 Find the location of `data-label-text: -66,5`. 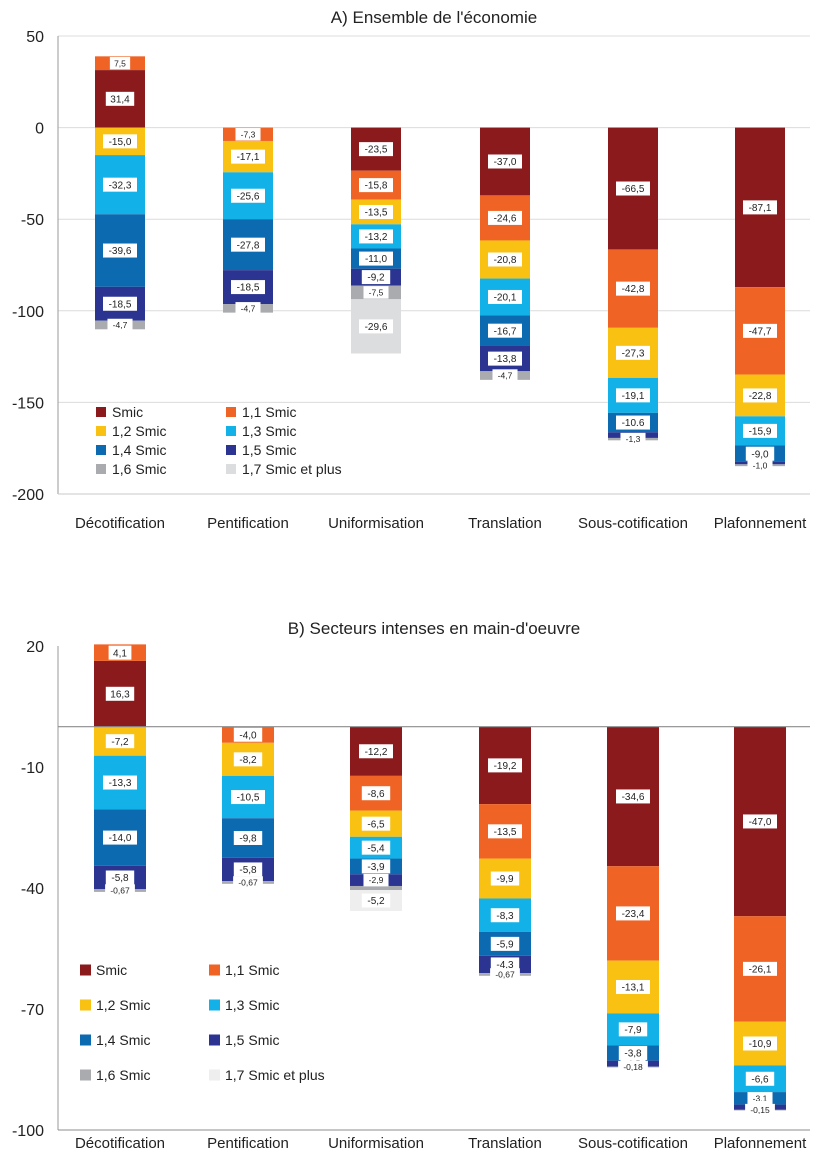

data-label-text: -66,5 is located at coordinates (633, 189).